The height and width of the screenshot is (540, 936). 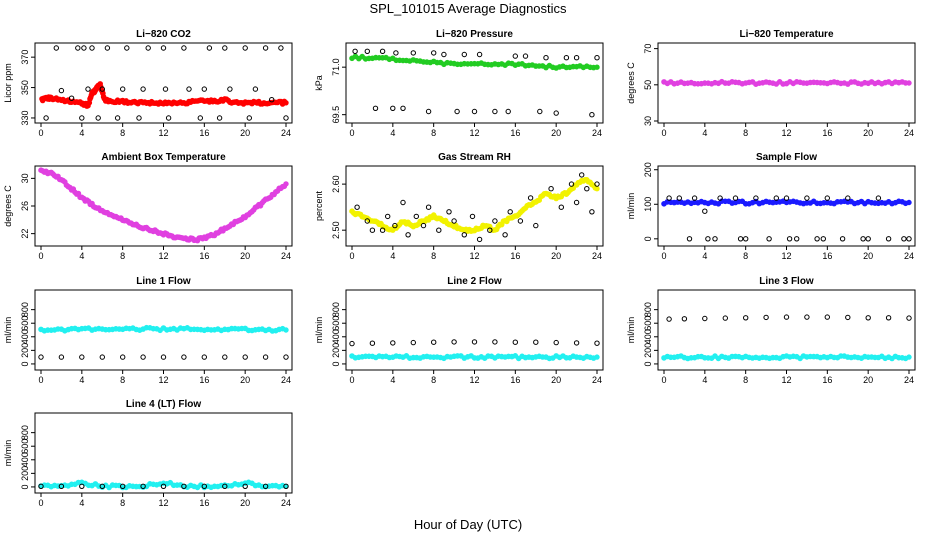 I want to click on x-tick-label: 4, so click(x=392, y=256).